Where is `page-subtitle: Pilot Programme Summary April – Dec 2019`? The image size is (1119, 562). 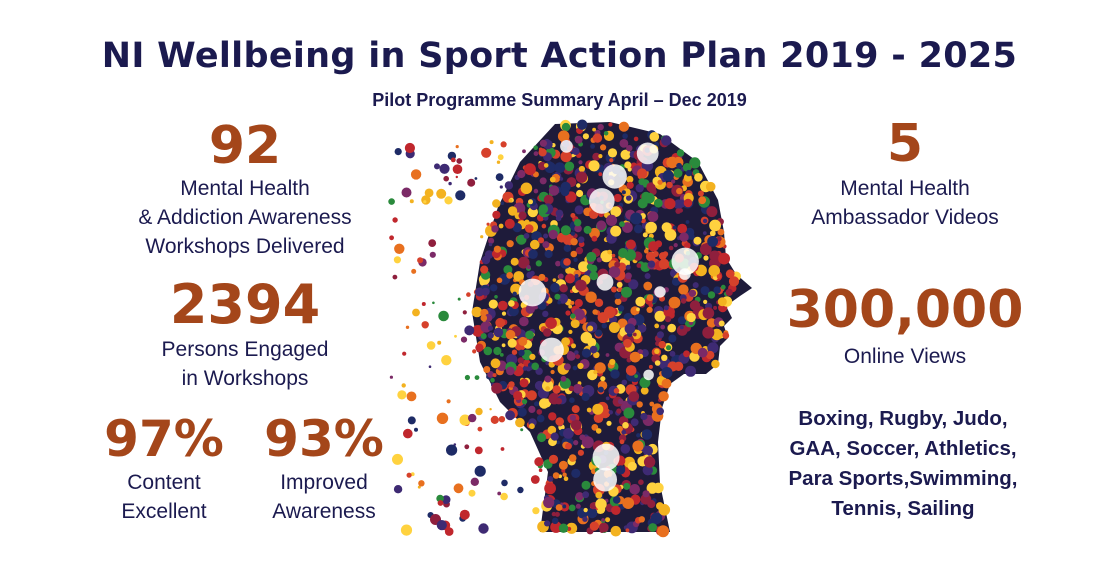 page-subtitle: Pilot Programme Summary April – Dec 2019 is located at coordinates (559, 100).